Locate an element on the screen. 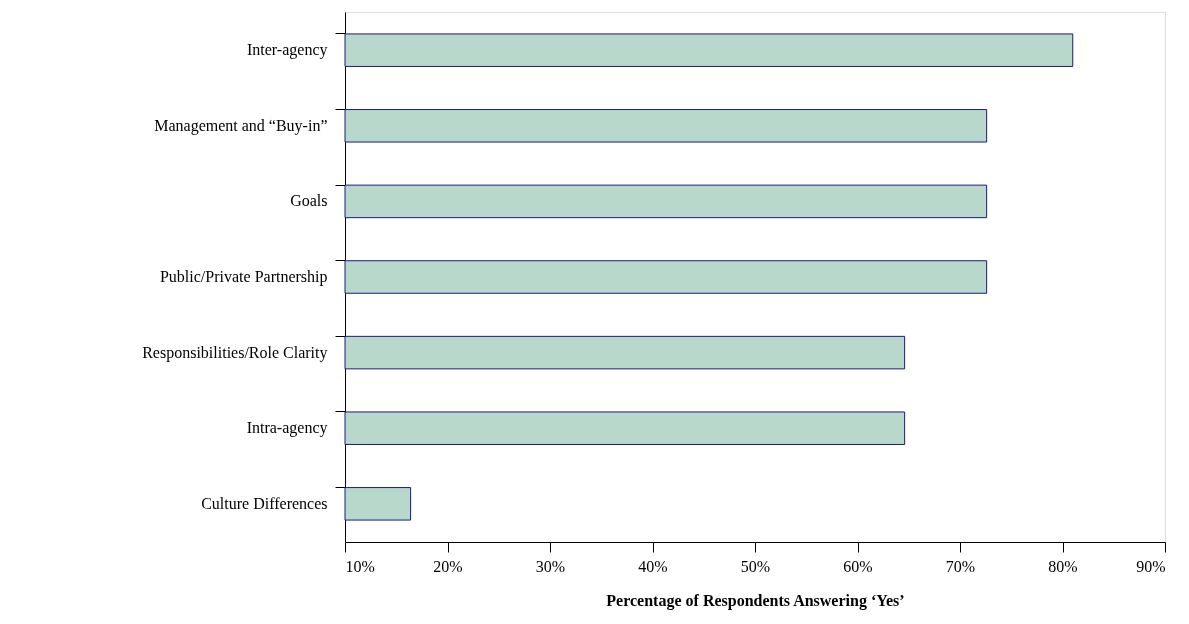 This screenshot has height=624, width=1189. x-axis-title: Percentage of Respondents Answering ‘Yes’ is located at coordinates (755, 600).